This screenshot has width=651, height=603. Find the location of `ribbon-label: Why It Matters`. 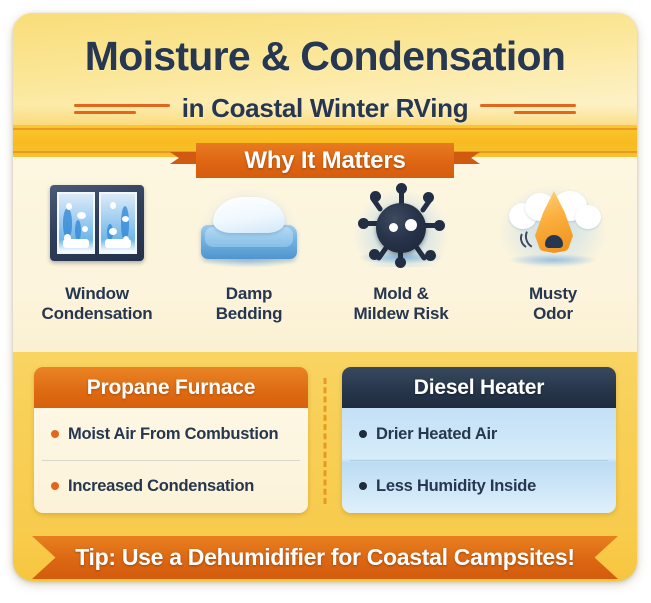

ribbon-label: Why It Matters is located at coordinates (325, 160).